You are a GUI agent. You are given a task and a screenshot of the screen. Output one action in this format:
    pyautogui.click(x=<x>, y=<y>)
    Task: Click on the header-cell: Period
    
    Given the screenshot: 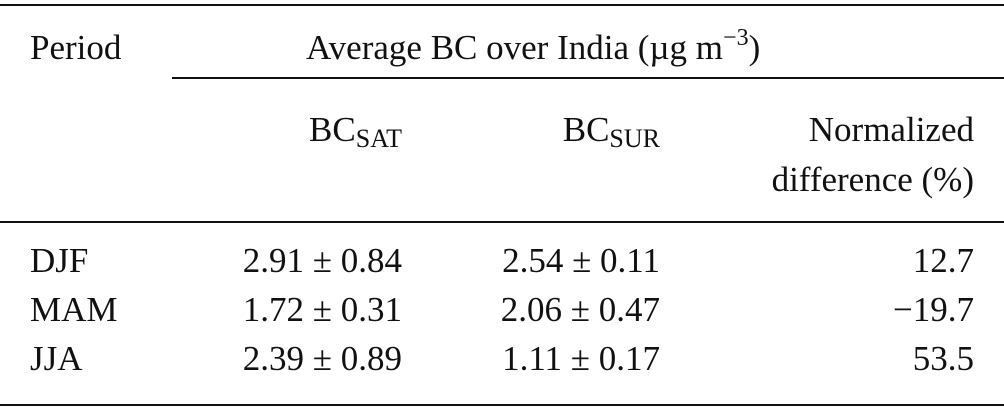 What is the action you would take?
    pyautogui.click(x=76, y=47)
    